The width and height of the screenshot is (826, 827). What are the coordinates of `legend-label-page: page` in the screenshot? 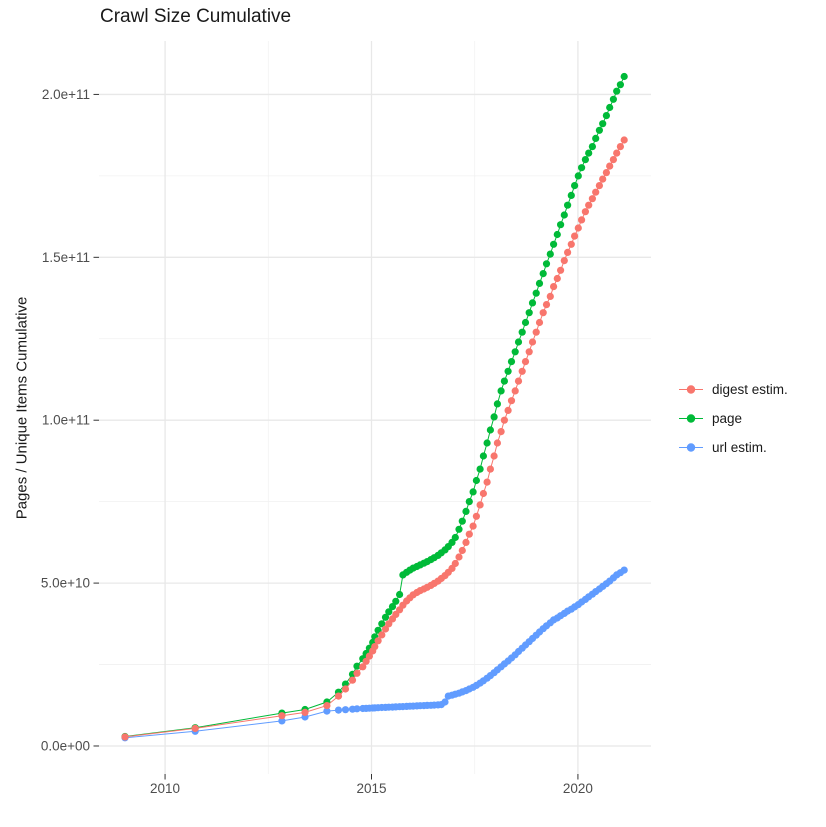 It's located at (727, 418).